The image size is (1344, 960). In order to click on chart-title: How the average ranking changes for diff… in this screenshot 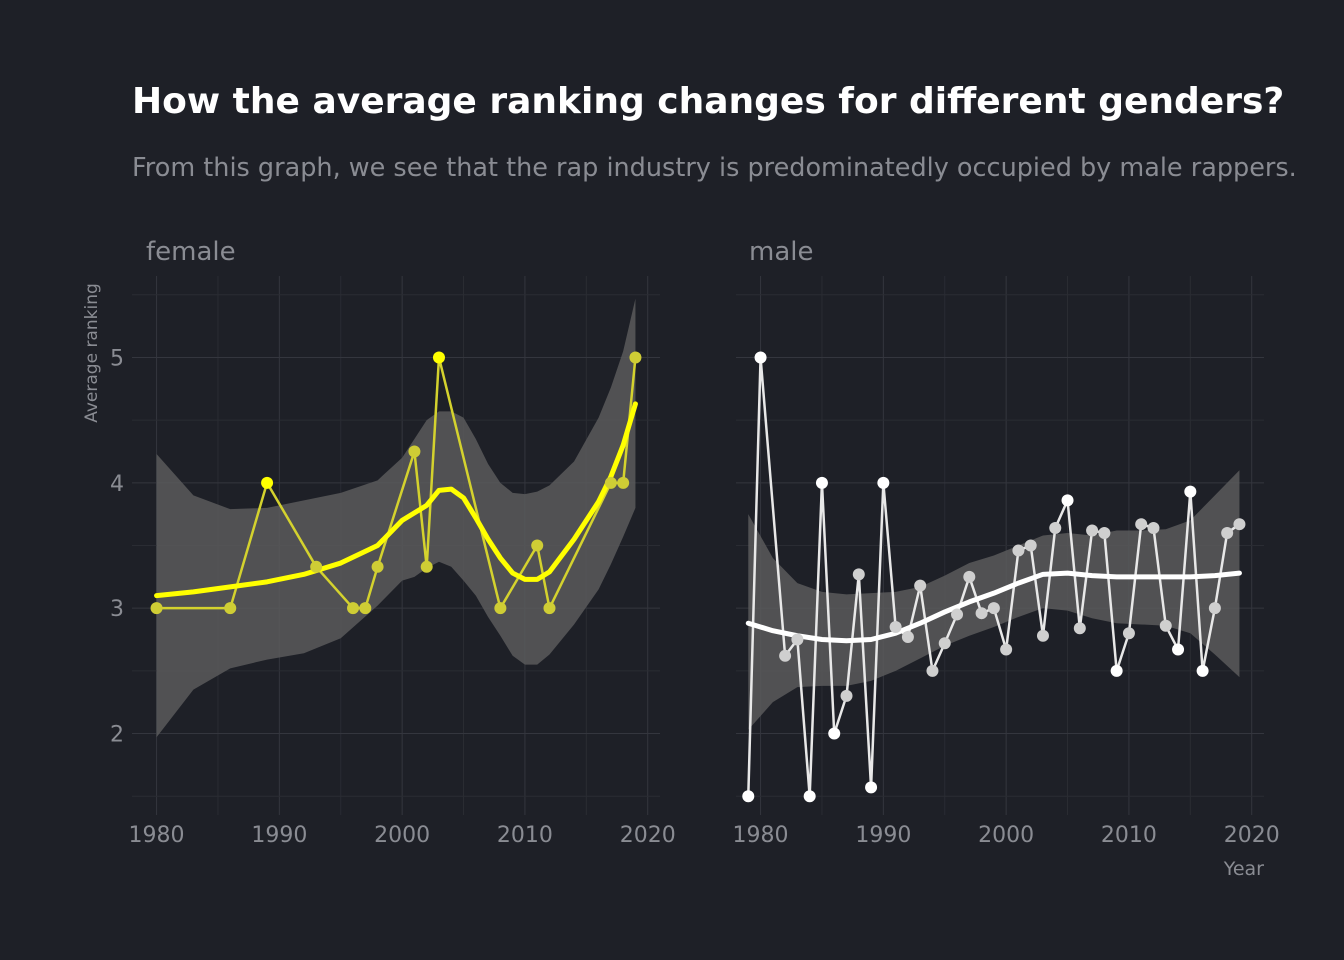, I will do `click(708, 101)`.